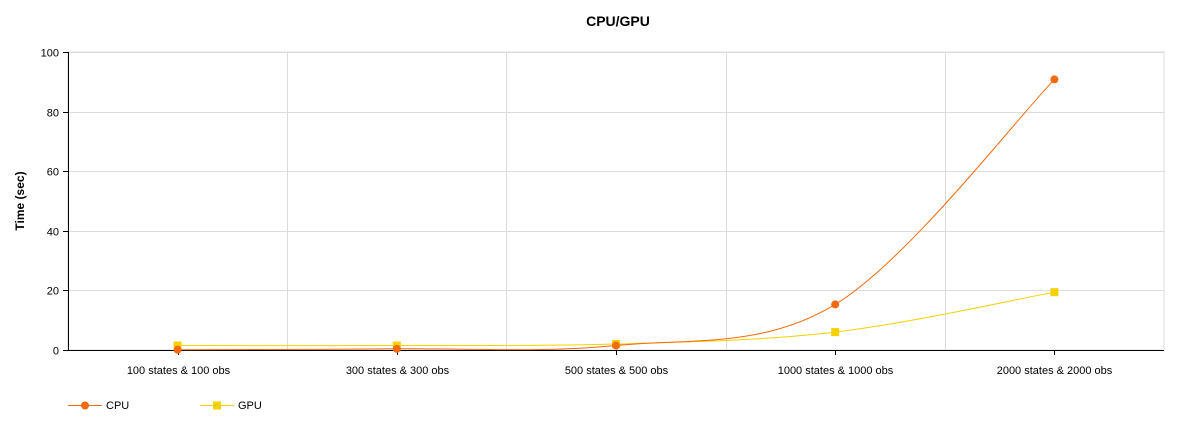 This screenshot has width=1179, height=427. Describe the element at coordinates (618, 21) in the screenshot. I see `chart-title: CPU/GPU` at that location.